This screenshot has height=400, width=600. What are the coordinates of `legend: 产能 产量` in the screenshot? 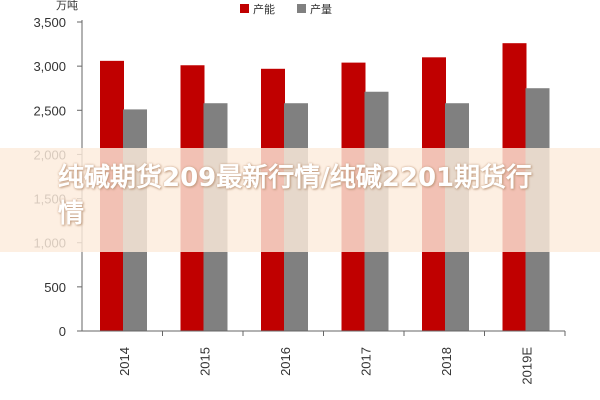 It's located at (286, 9).